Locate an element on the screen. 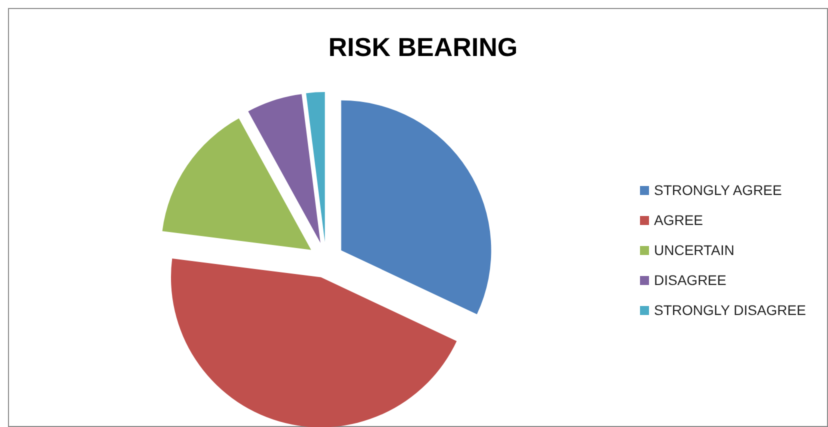 This screenshot has height=427, width=828. legend-label: DISAGREE is located at coordinates (690, 280).